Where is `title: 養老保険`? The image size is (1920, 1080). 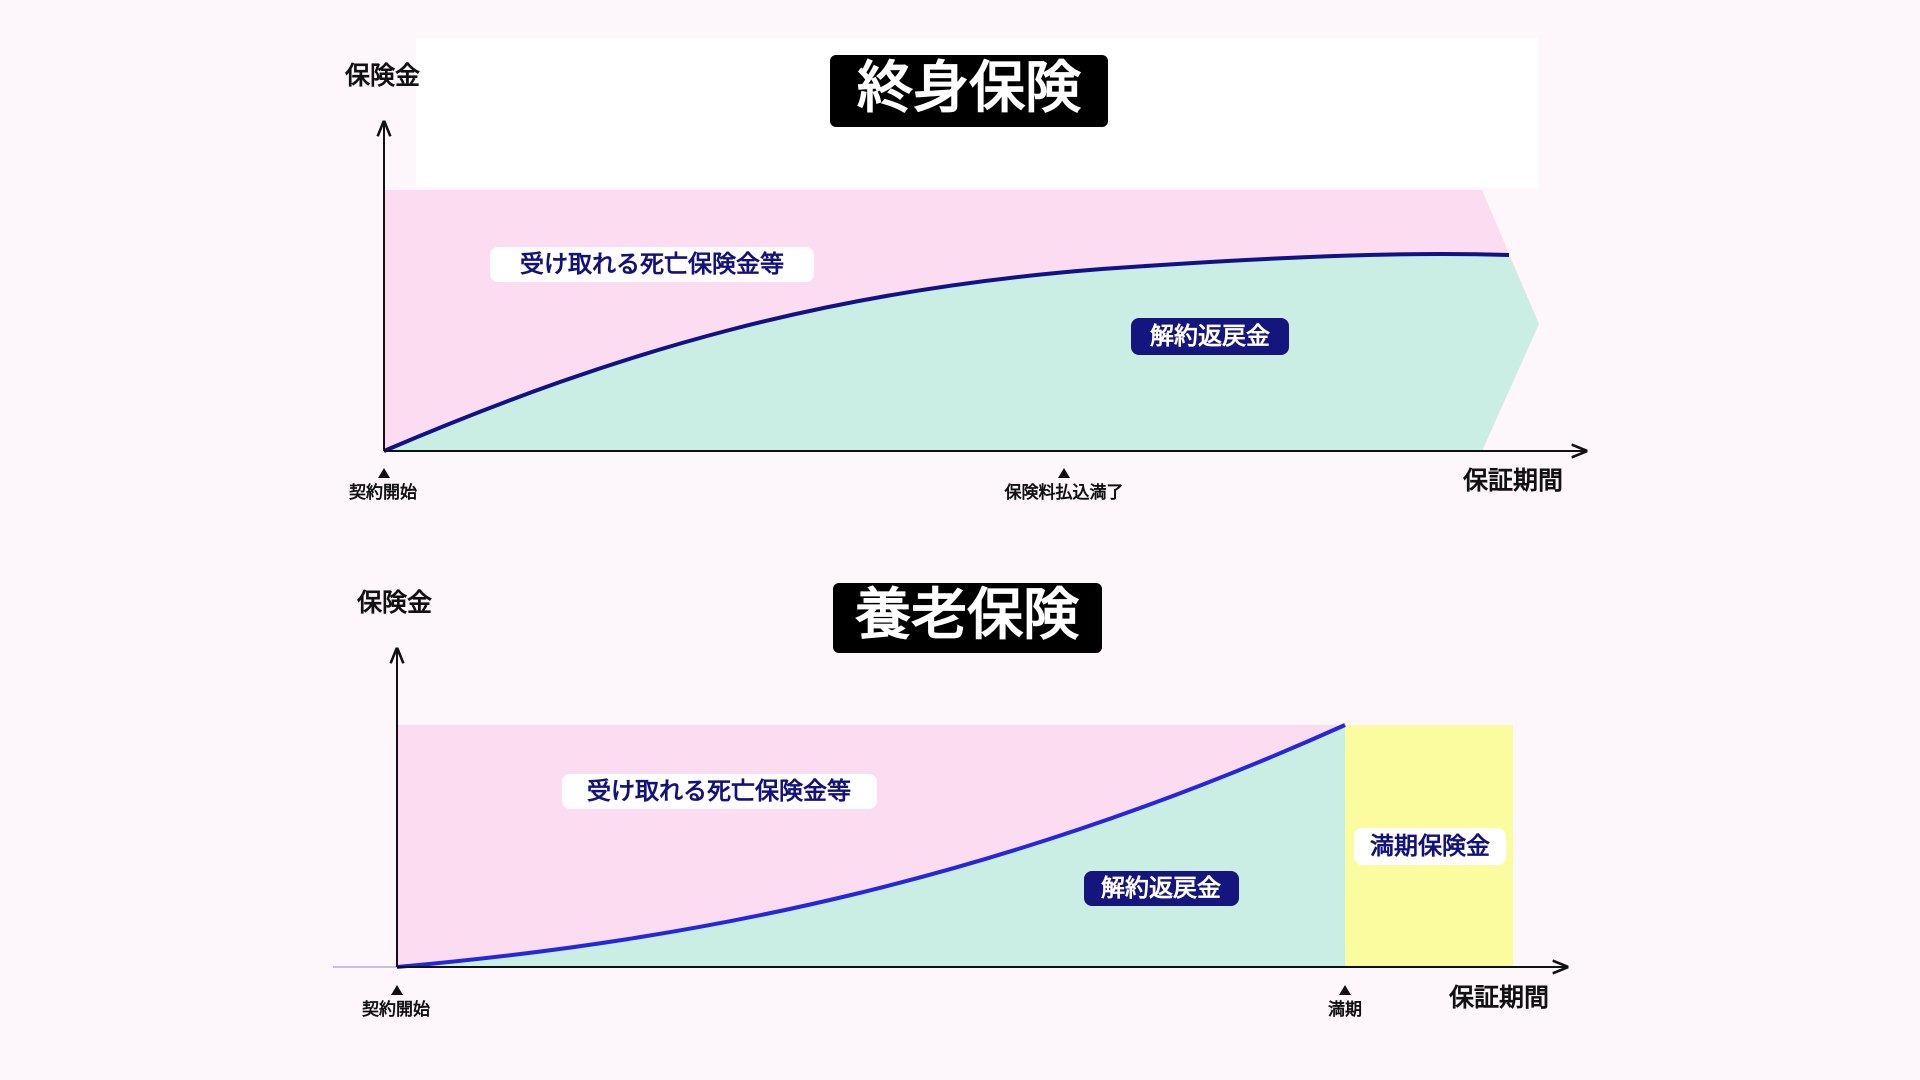
title: 養老保険 is located at coordinates (967, 615).